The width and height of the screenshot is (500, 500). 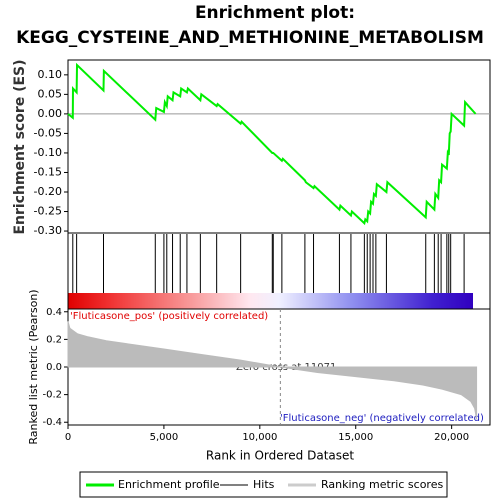 What do you see at coordinates (50, 113) in the screenshot?
I see `y-tick-label: 0.00` at bounding box center [50, 113].